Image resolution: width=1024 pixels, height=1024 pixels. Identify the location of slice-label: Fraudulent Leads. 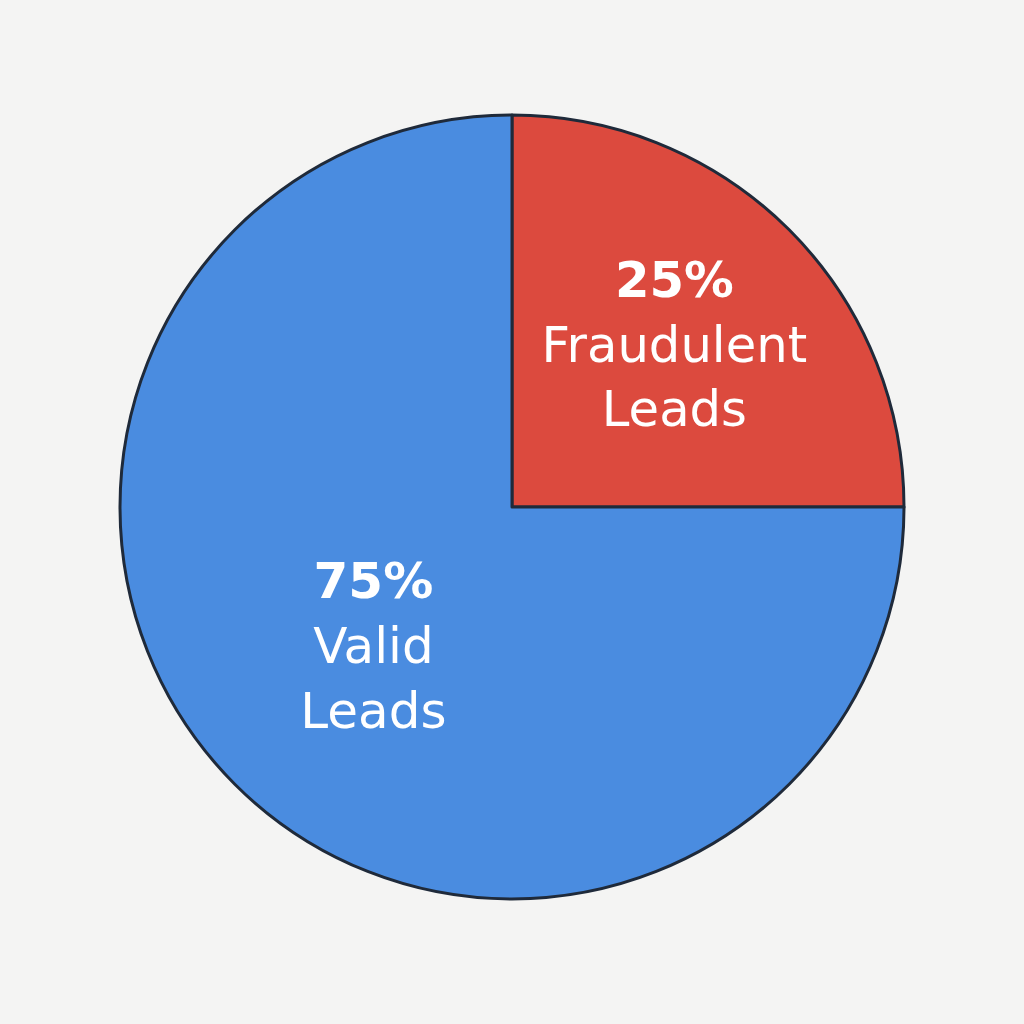
(674, 377).